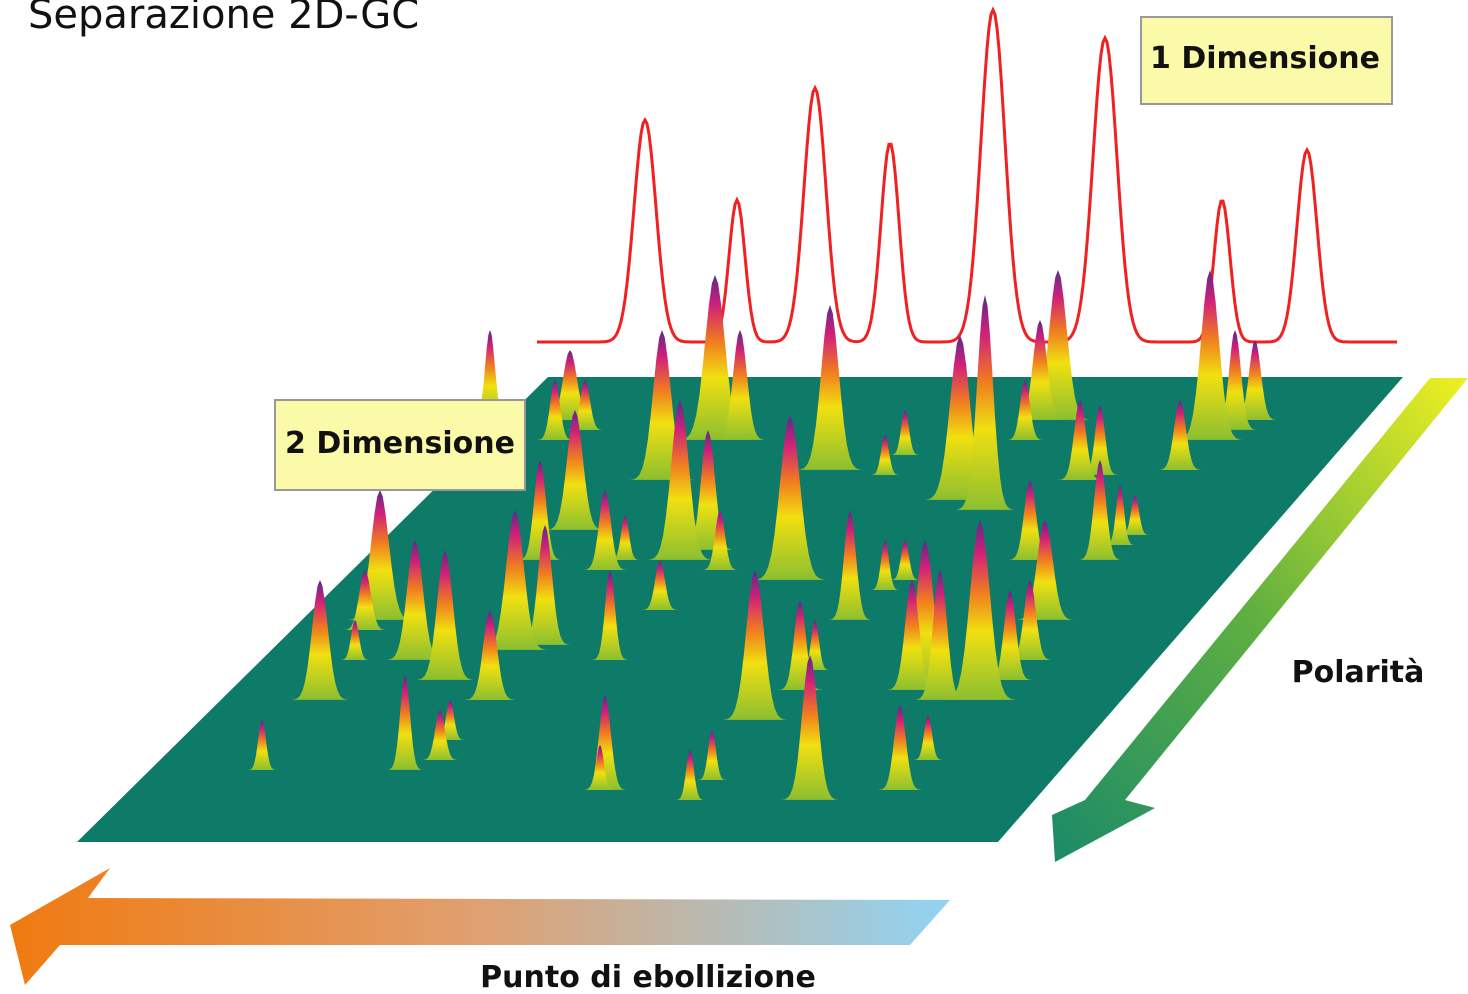  What do you see at coordinates (223, 19) in the screenshot?
I see `title: Separazione 2D-GC` at bounding box center [223, 19].